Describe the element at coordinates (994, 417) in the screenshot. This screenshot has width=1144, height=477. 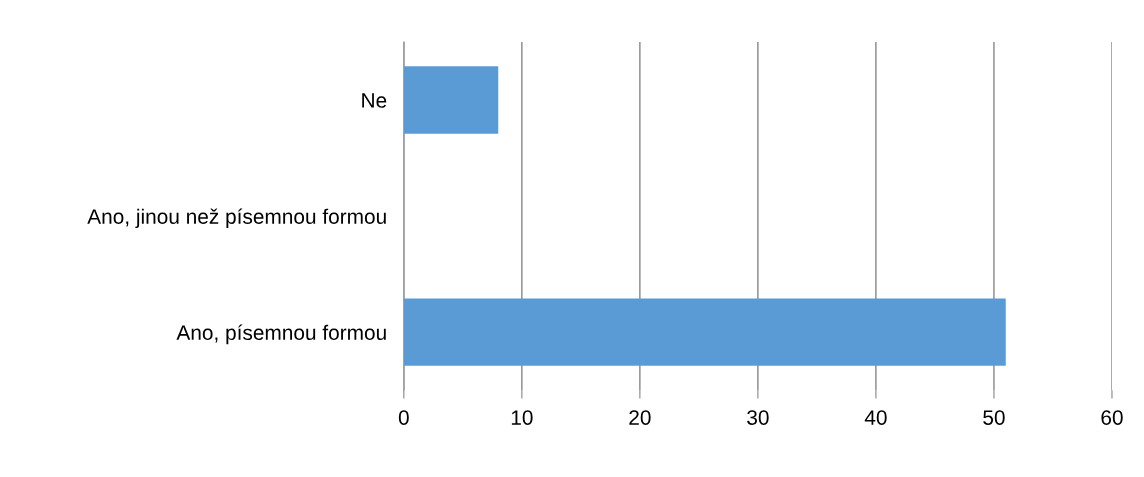
I see `x-tick-label: 50` at that location.